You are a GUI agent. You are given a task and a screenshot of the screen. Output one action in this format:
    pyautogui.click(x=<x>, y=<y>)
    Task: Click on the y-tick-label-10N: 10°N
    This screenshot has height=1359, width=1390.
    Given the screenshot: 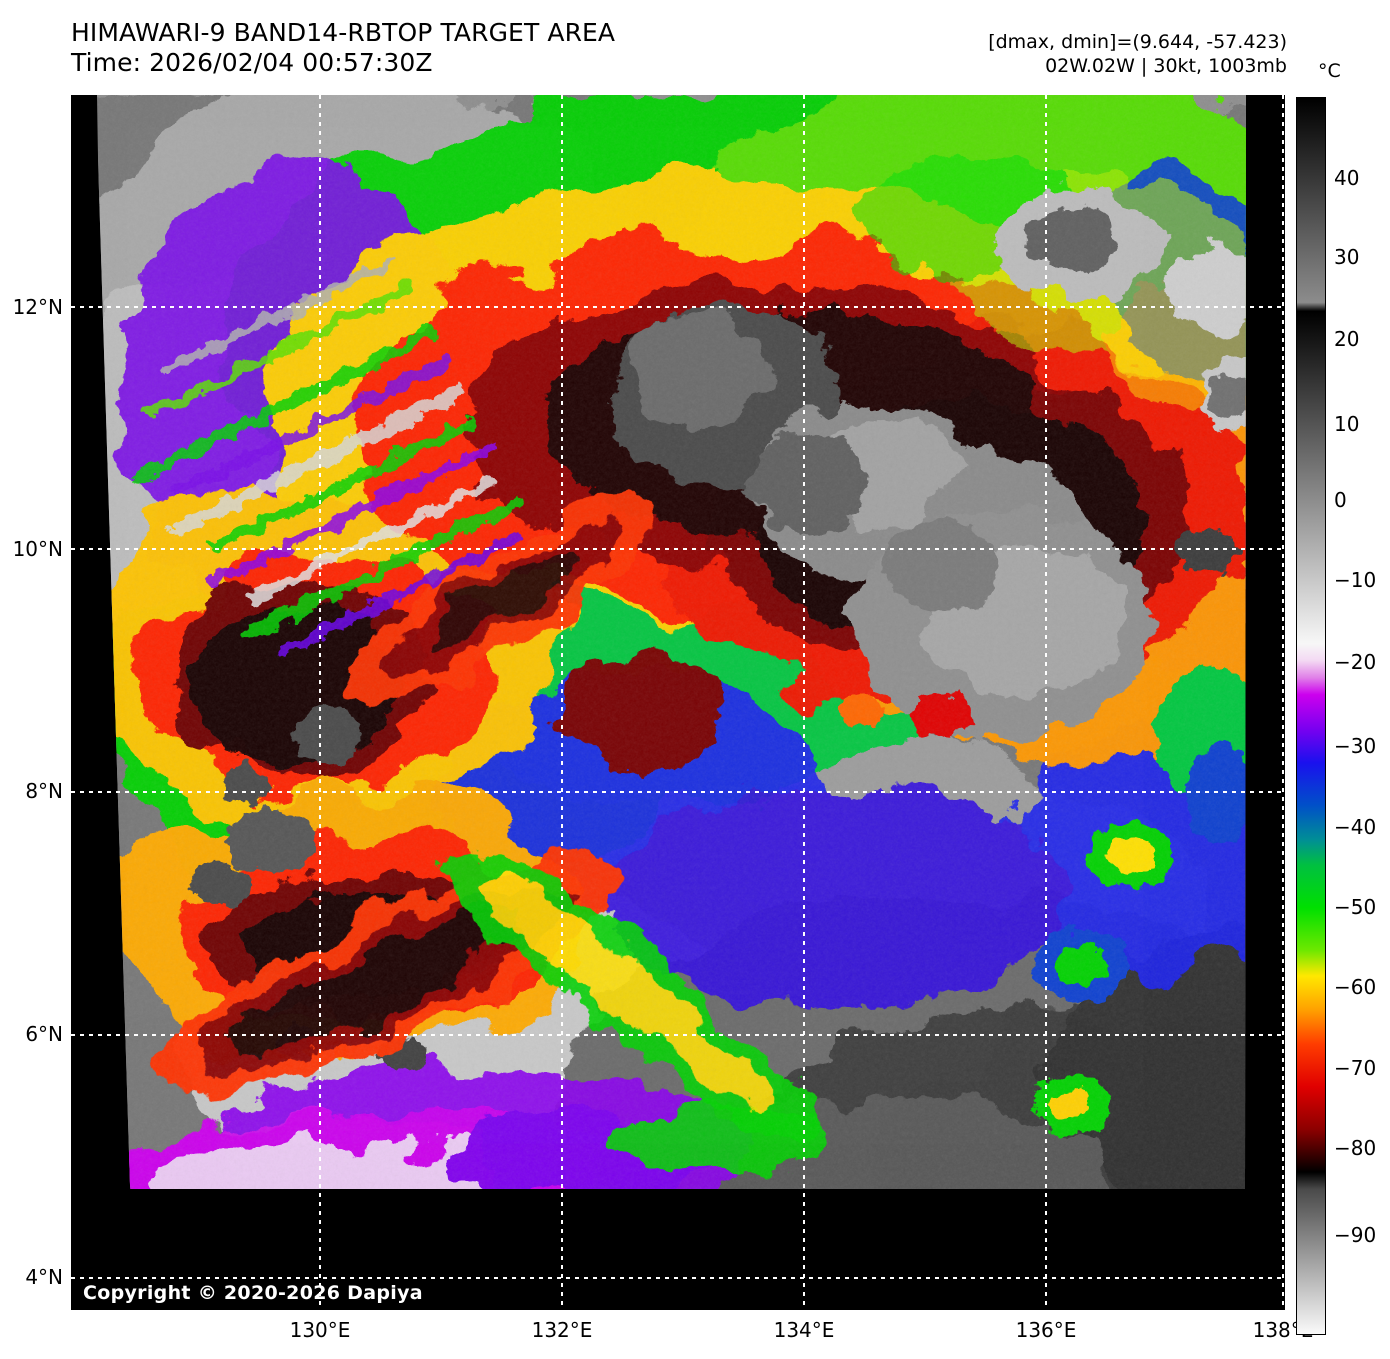 What is the action you would take?
    pyautogui.click(x=37, y=549)
    